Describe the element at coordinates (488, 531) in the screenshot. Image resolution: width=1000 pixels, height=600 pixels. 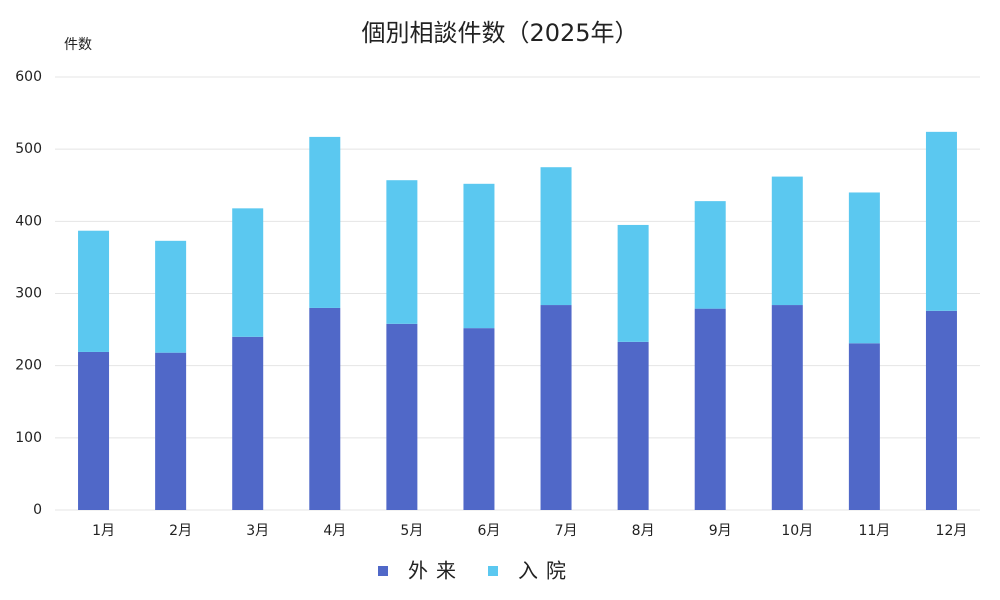
I see `x-tick-label: 6月` at that location.